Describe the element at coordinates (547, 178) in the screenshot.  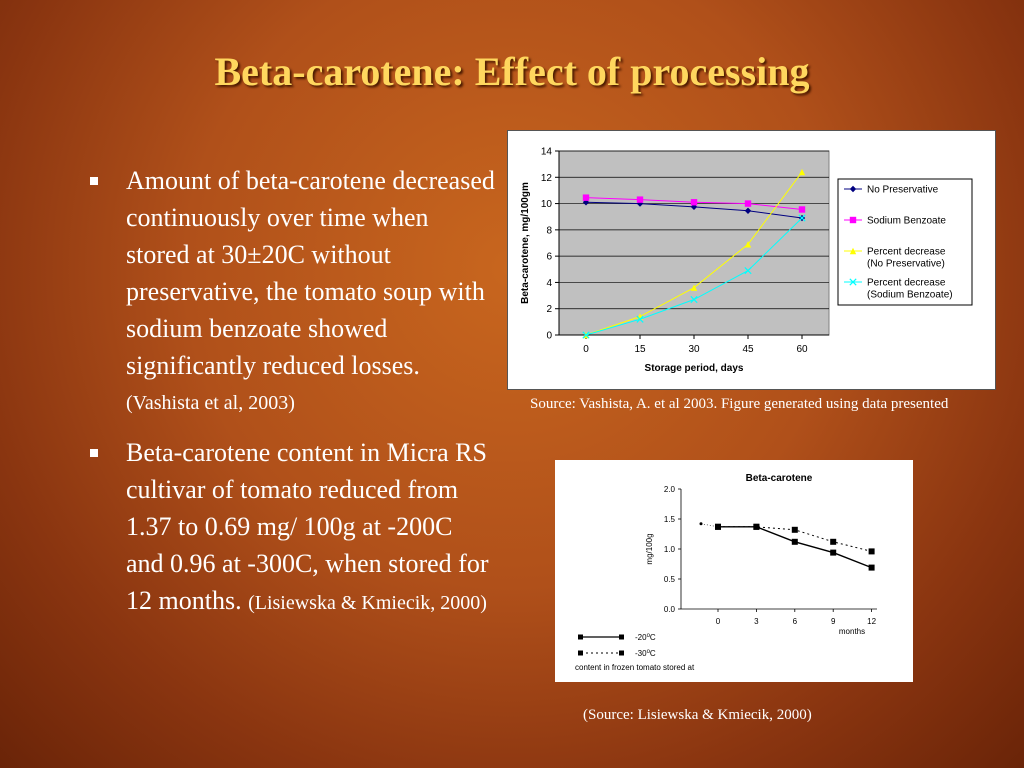
I see `y-tick-label: 12` at that location.